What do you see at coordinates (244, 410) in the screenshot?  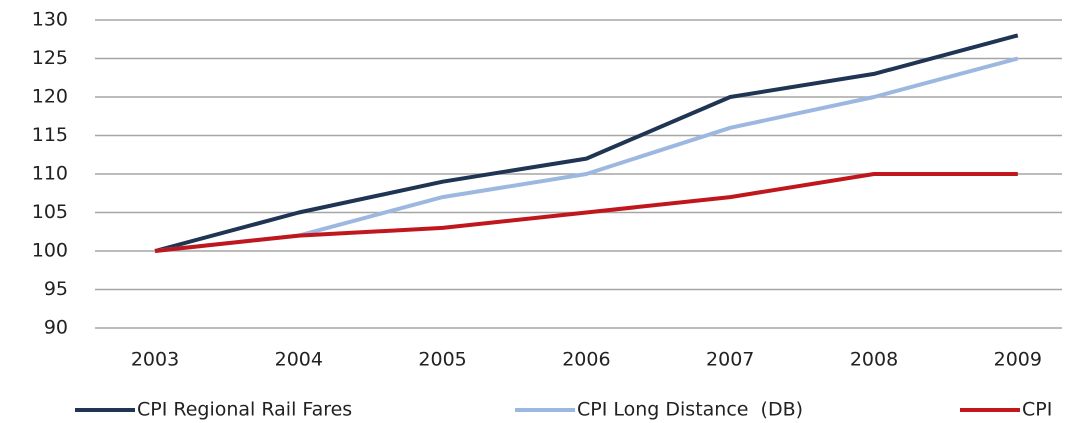 I see `legend-label: CPI Regional Rail Fares` at bounding box center [244, 410].